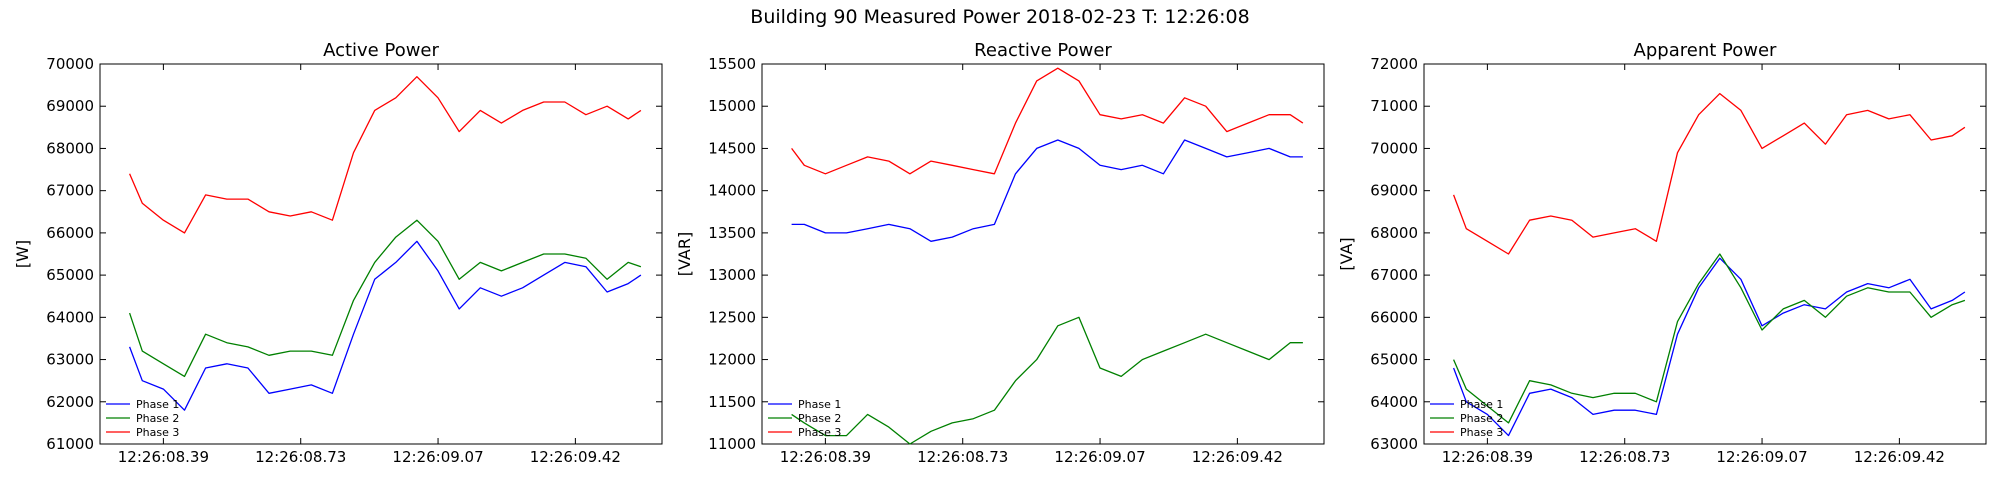 The image size is (2000, 500). Describe the element at coordinates (732, 191) in the screenshot. I see `y-tick-label: 14000` at that location.